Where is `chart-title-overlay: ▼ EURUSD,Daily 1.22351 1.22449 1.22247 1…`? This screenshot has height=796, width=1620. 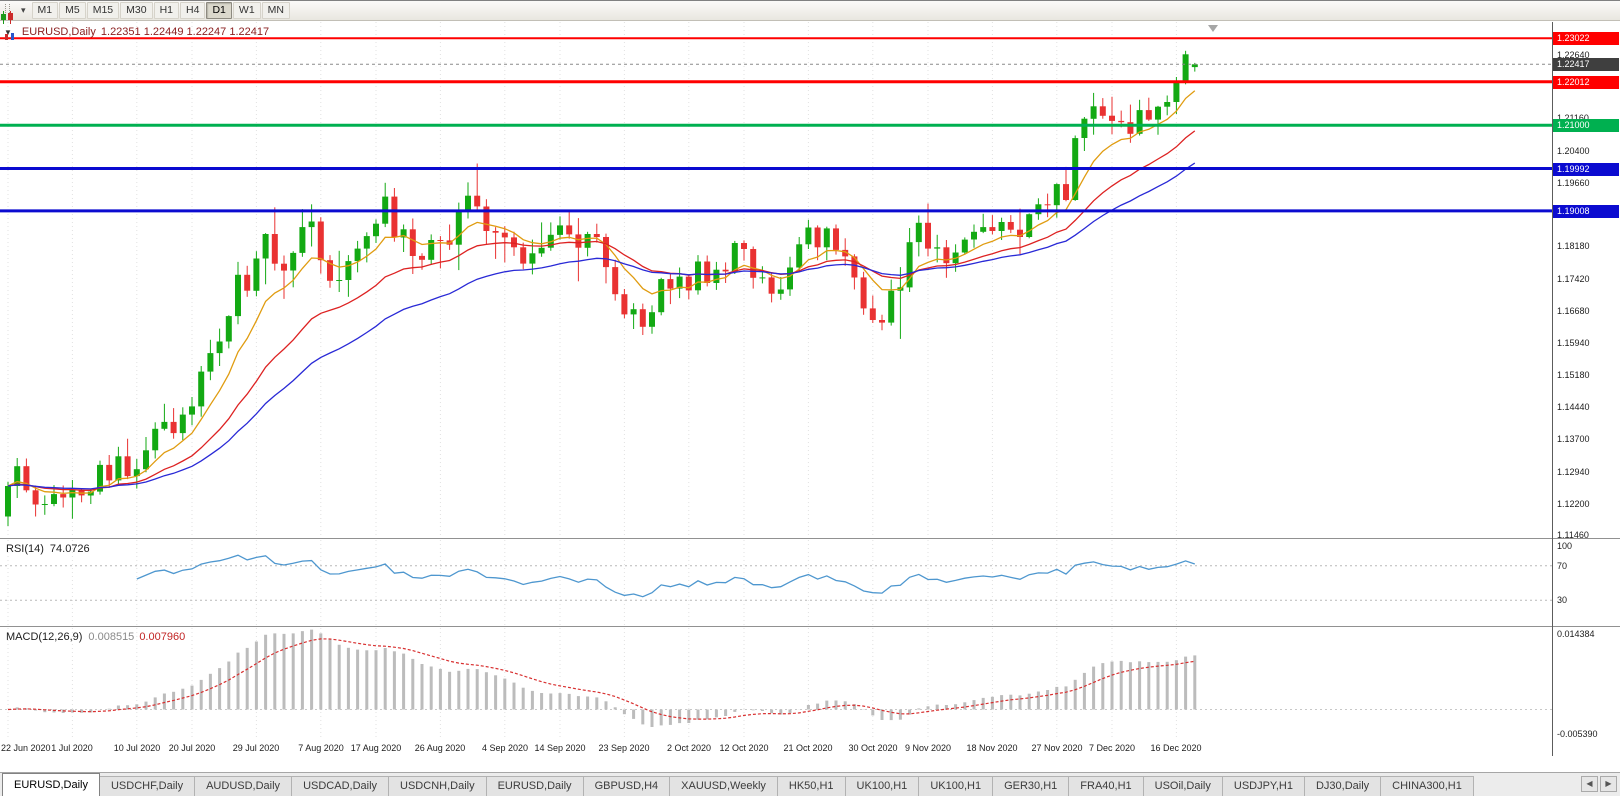 chart-title-overlay: ▼ EURUSD,Daily 1.22351 1.22449 1.22247 1… is located at coordinates (137, 33).